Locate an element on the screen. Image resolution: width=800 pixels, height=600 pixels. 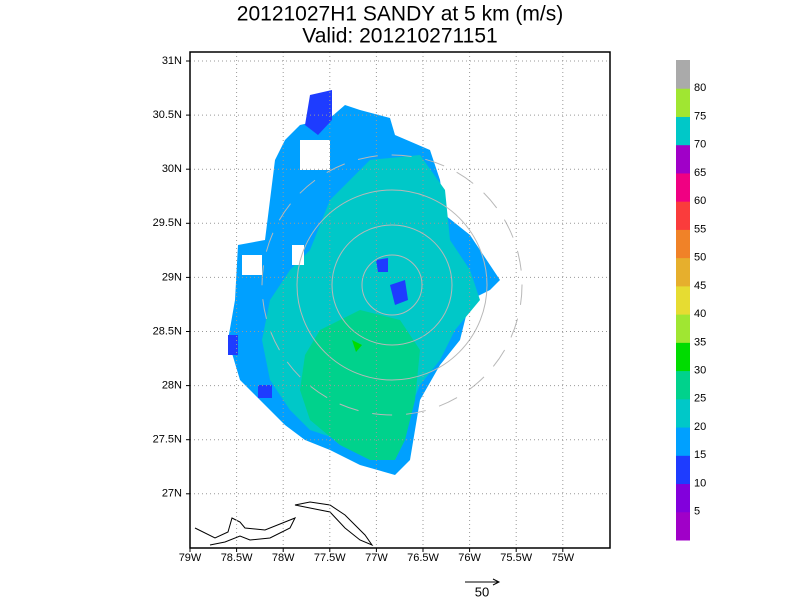
y-tick-label: 27N is located at coordinates (172, 494).